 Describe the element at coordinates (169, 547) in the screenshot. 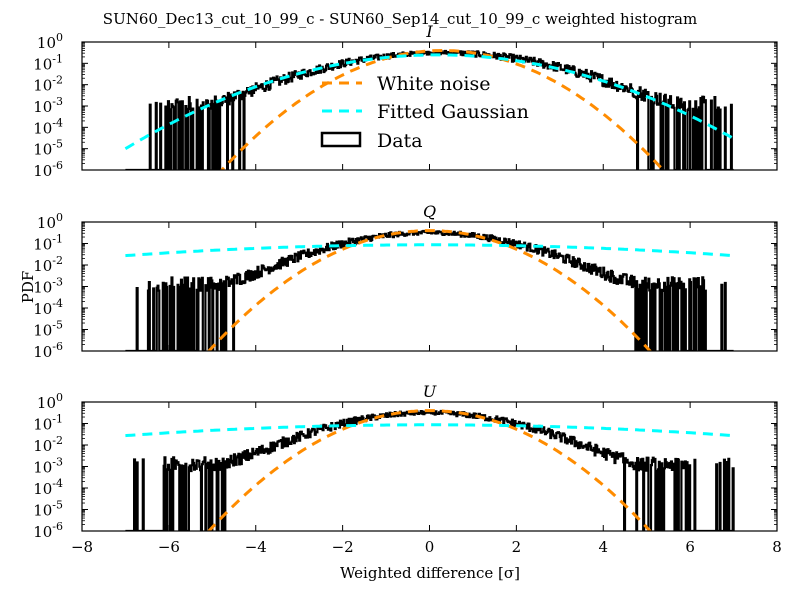

I see `x-tick-label: −6` at that location.